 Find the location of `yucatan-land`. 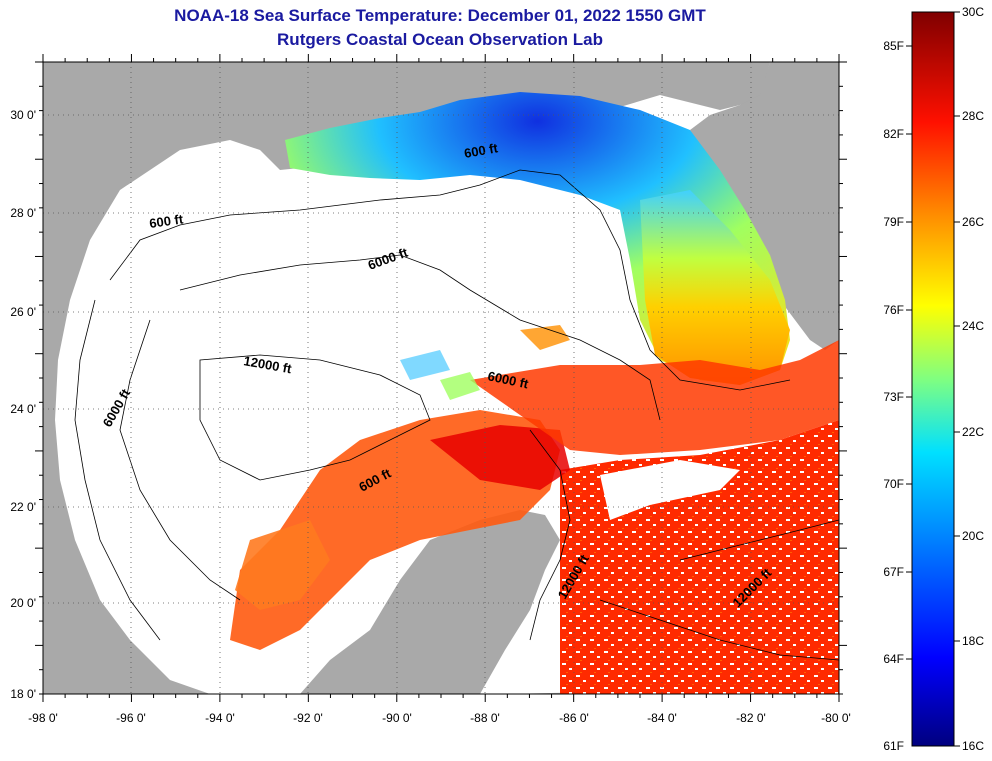

yucatan-land is located at coordinates (430, 602).